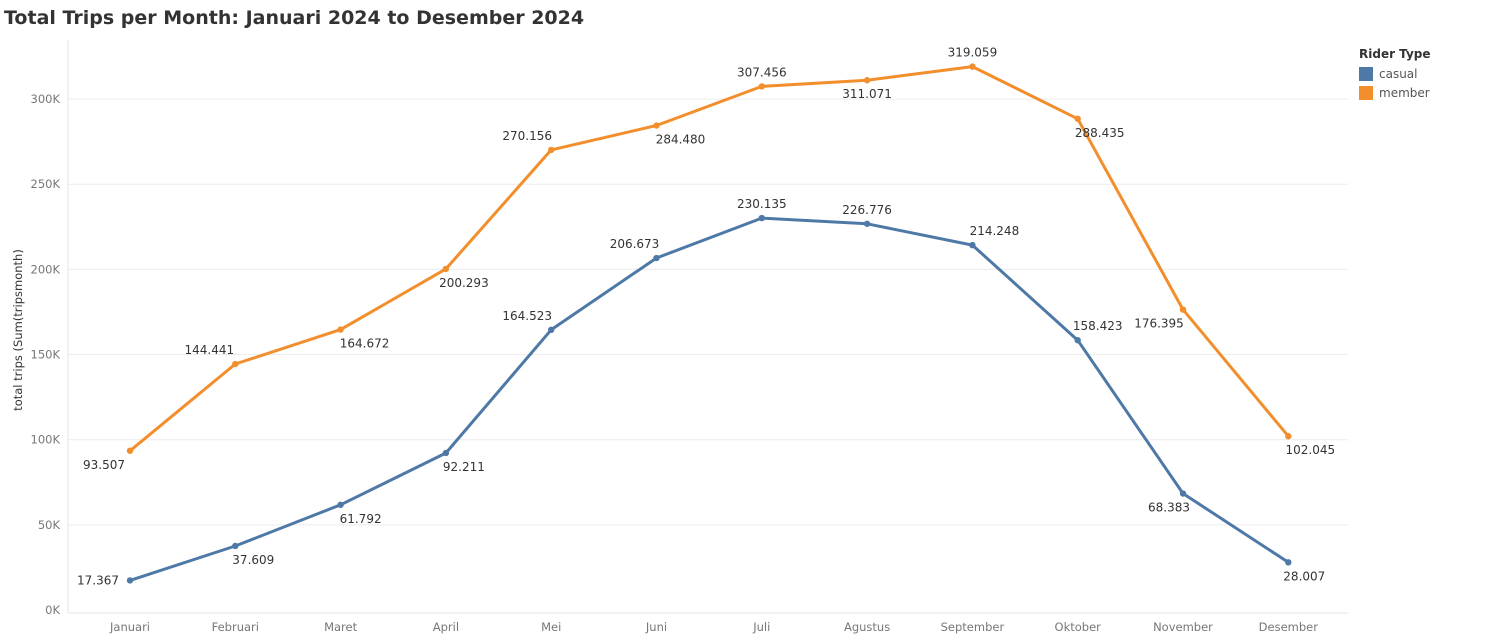  I want to click on y-axis-title: total trips (Sum(tripsmonth), so click(18, 330).